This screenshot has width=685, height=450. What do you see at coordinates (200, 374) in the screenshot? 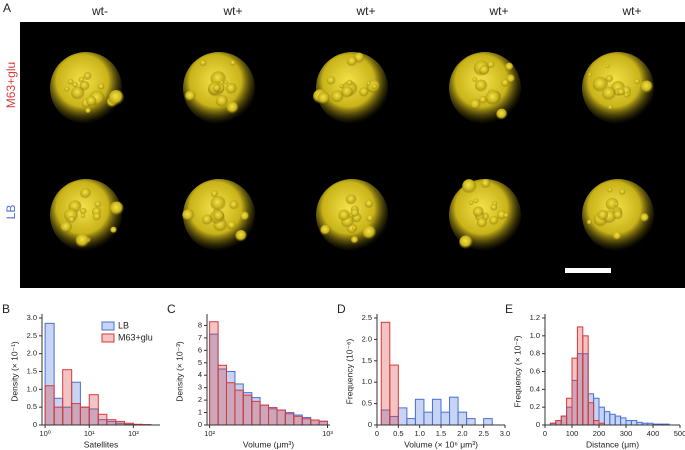
I see `y-tick-label: 4` at bounding box center [200, 374].